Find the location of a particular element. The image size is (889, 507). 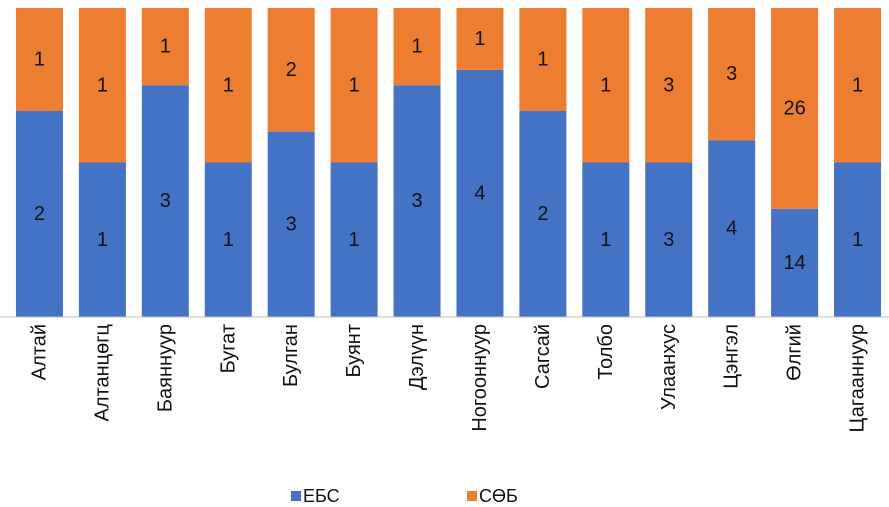

category-label-5: Булган is located at coordinates (291, 355).